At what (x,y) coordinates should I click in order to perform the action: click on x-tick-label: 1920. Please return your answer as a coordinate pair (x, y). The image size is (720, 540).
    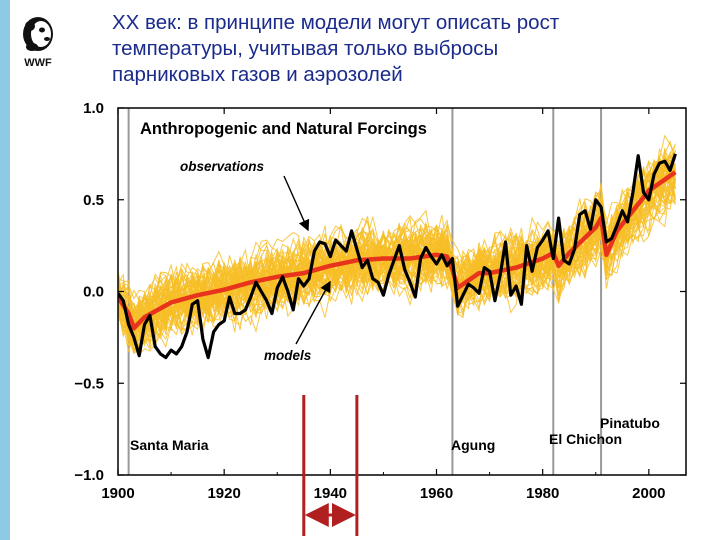
    Looking at the image, I should click on (223, 493).